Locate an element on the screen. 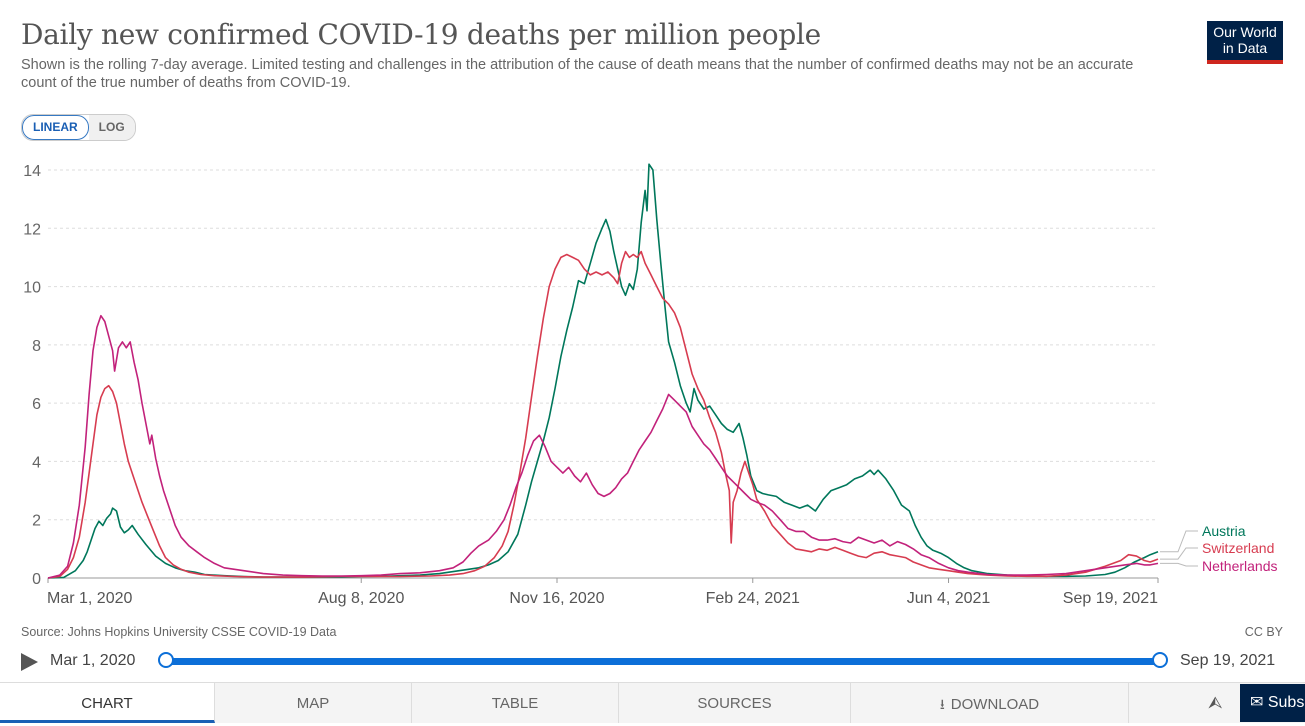  tab-bar: CHART MAP TABLE SOURCES ⭳ DOWNLOAD is located at coordinates (652, 702).